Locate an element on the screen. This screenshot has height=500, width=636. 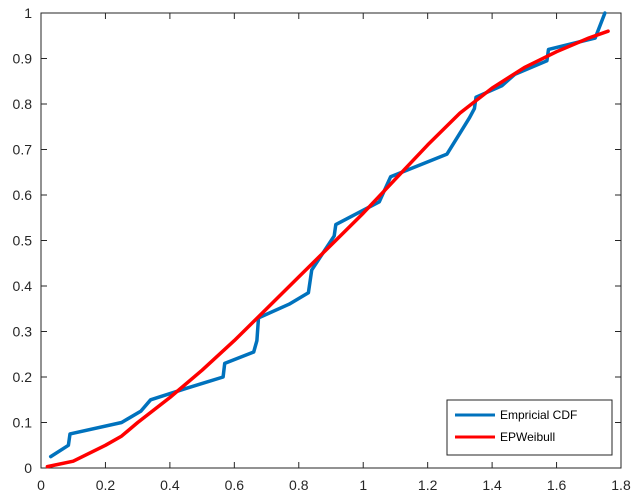
y-tick-label: 0.5 is located at coordinates (23, 241).